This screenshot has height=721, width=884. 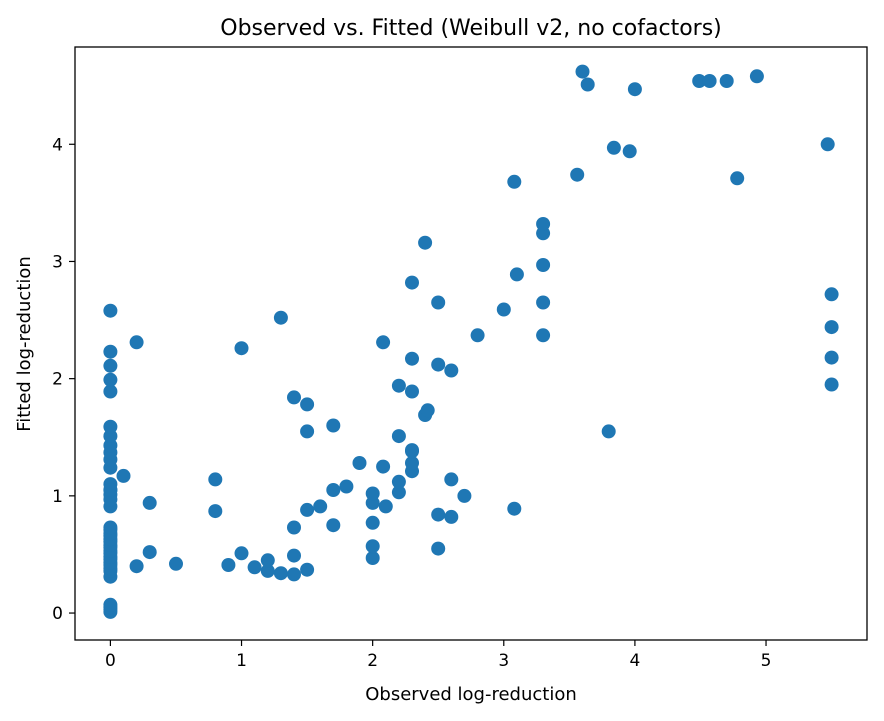 I want to click on x-tick-label: 2, so click(x=372, y=661).